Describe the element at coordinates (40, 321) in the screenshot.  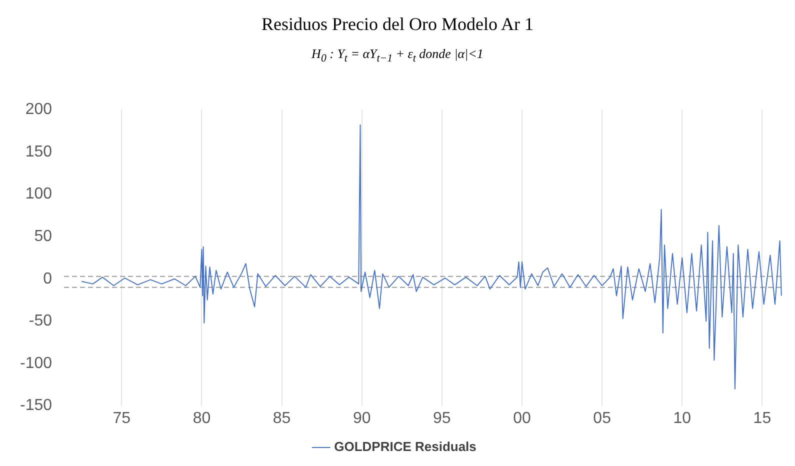
I see `y-tick-label: -50` at that location.